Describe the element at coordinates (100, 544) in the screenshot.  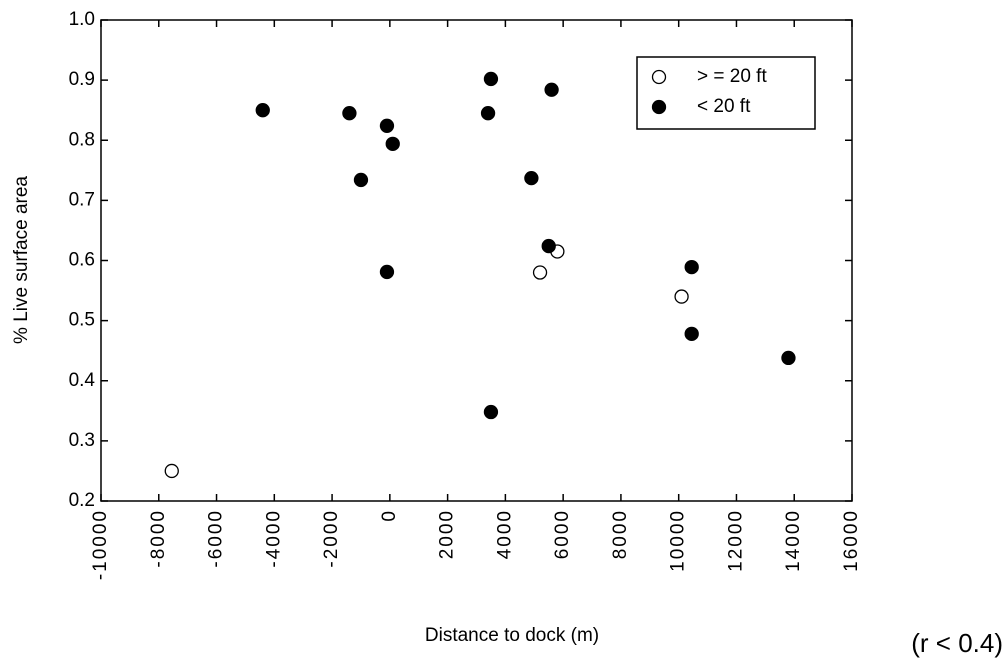
I see `x-tick-label: -10000` at that location.